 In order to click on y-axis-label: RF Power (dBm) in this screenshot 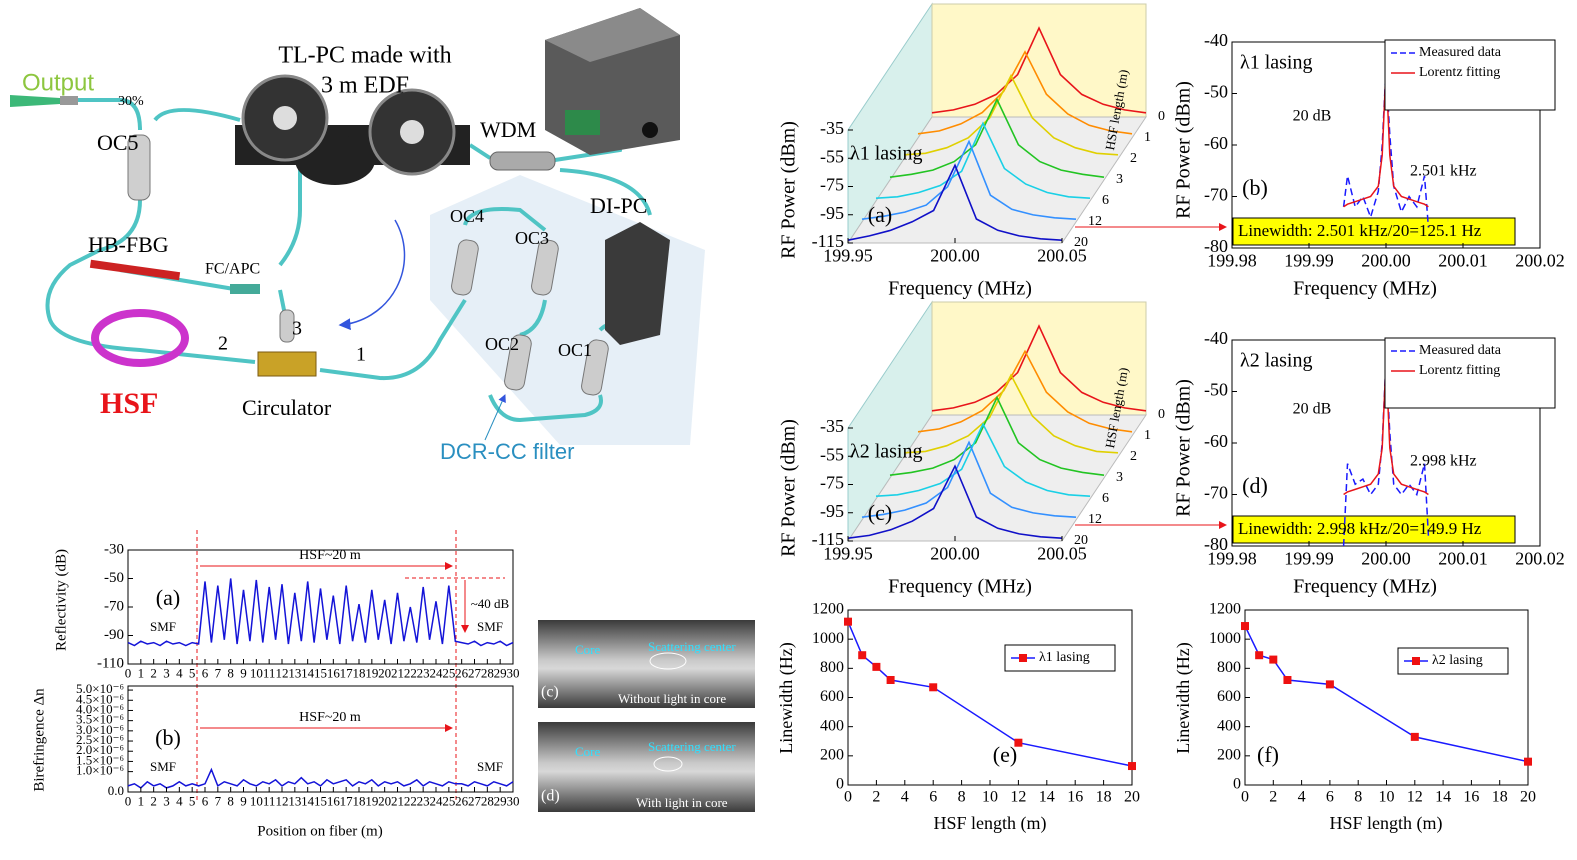, I will do `click(789, 190)`.